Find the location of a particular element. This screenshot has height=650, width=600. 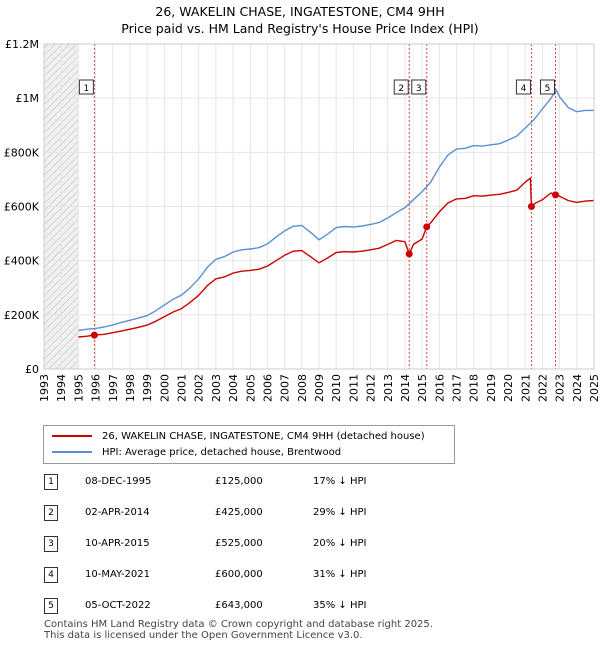

x-tick-label: 2016 is located at coordinates (439, 388).